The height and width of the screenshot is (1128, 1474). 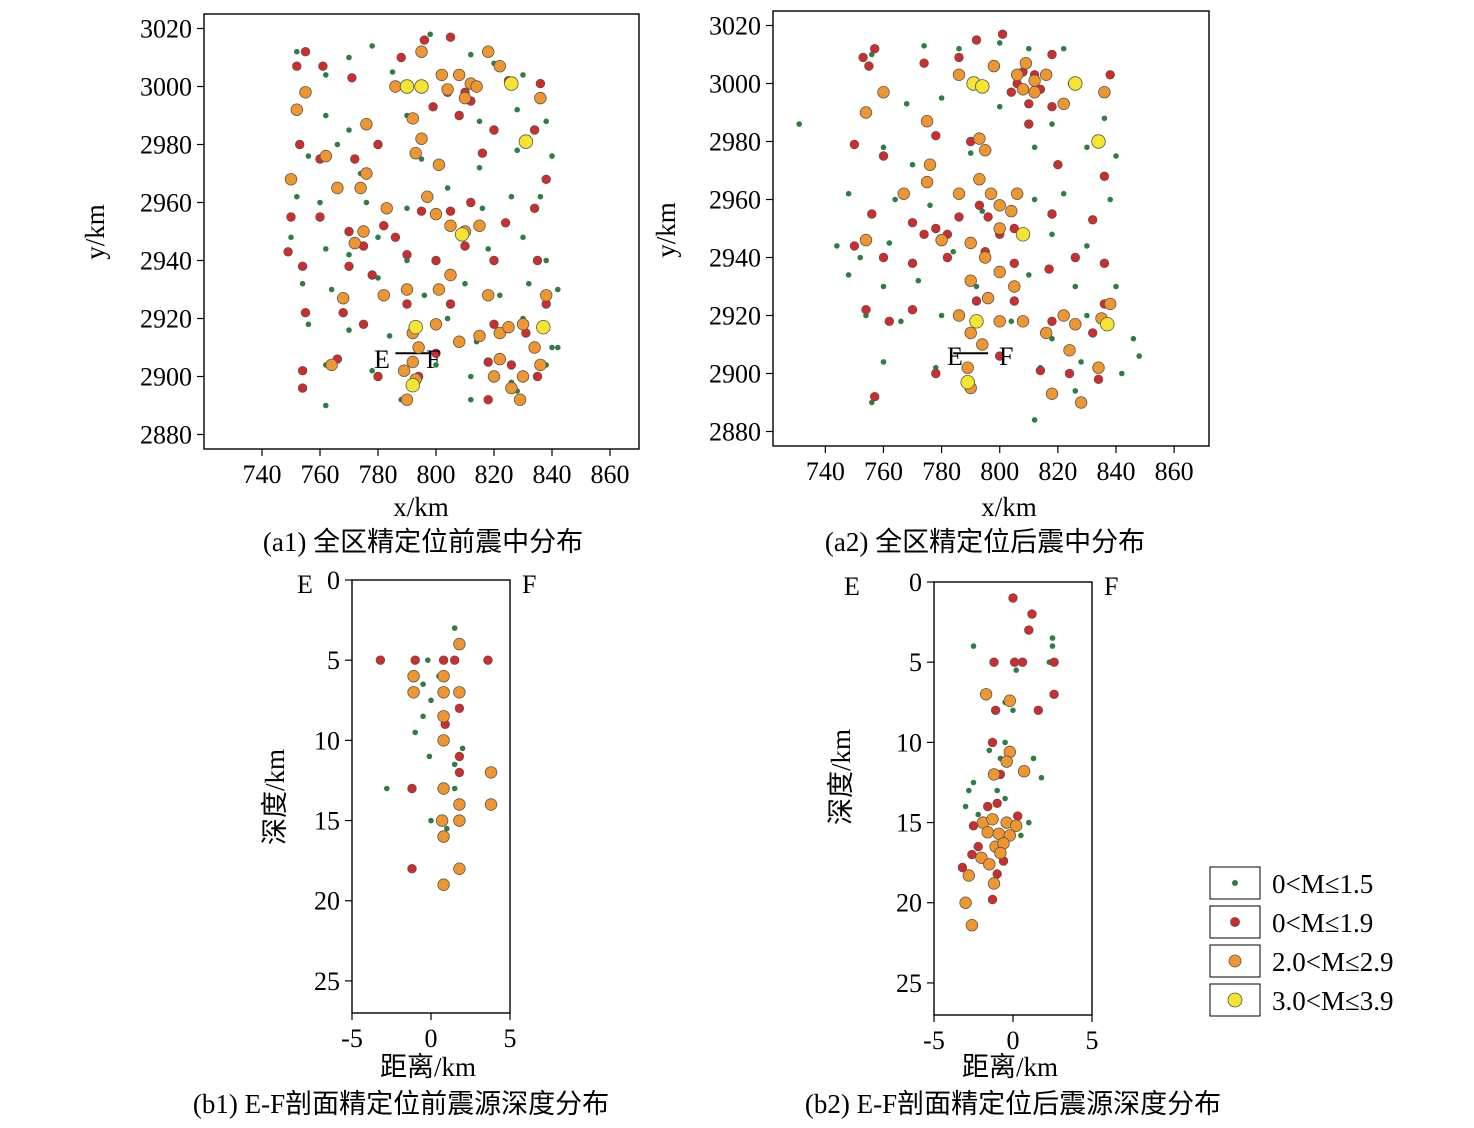 What do you see at coordinates (431, 796) in the screenshot?
I see `panel-b1-plot-frame` at bounding box center [431, 796].